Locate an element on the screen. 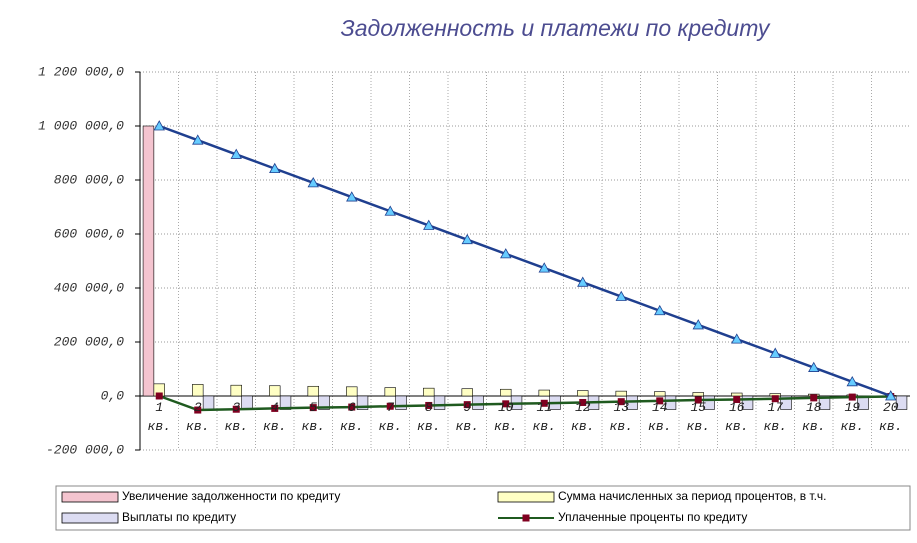 This screenshot has width=917, height=543. x-tick-label: 4 кв. is located at coordinates (275, 417).